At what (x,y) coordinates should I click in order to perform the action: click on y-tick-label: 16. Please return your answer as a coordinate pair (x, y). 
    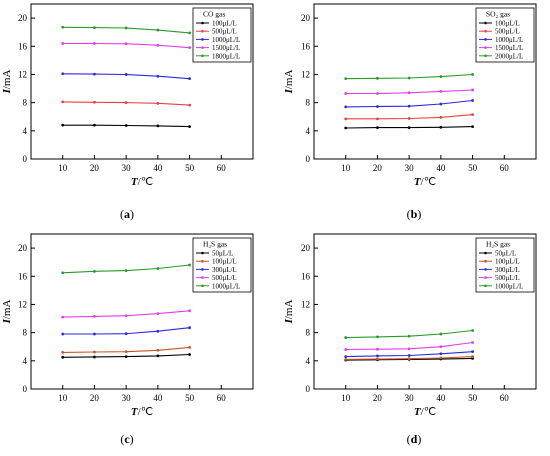
    Looking at the image, I should click on (306, 46).